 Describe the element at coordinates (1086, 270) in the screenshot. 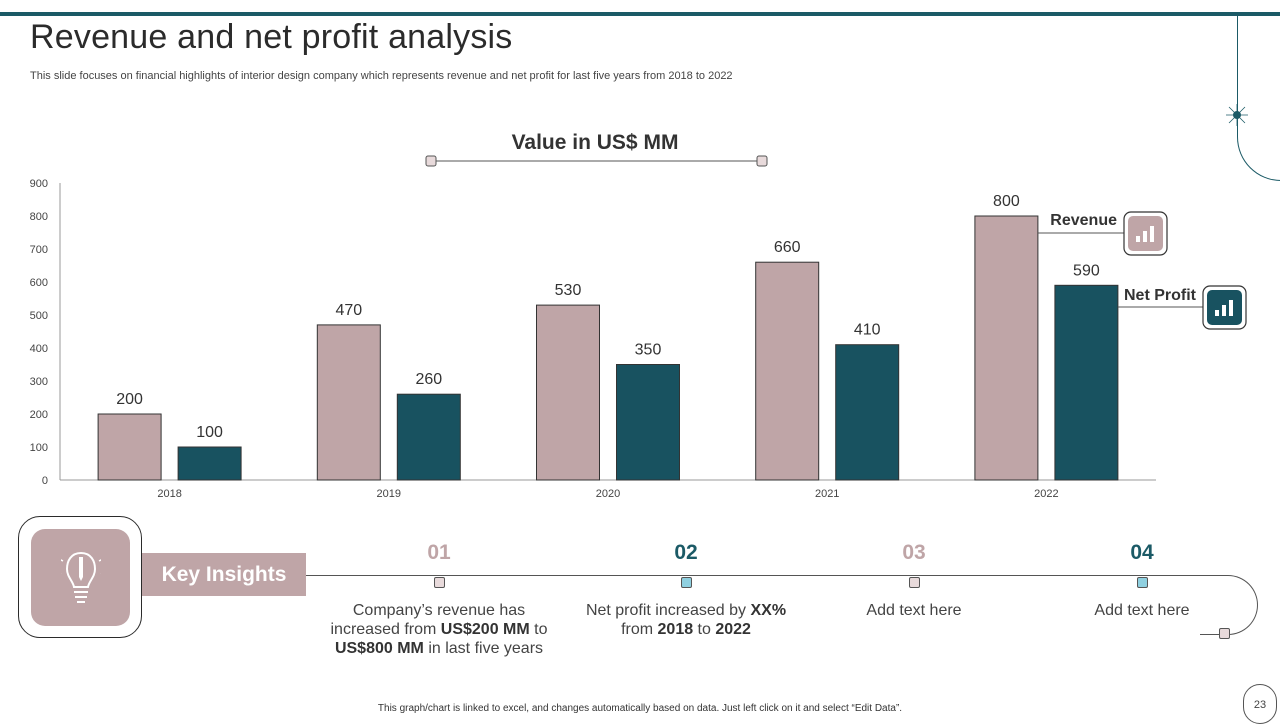

I see `data-label: 590` at that location.